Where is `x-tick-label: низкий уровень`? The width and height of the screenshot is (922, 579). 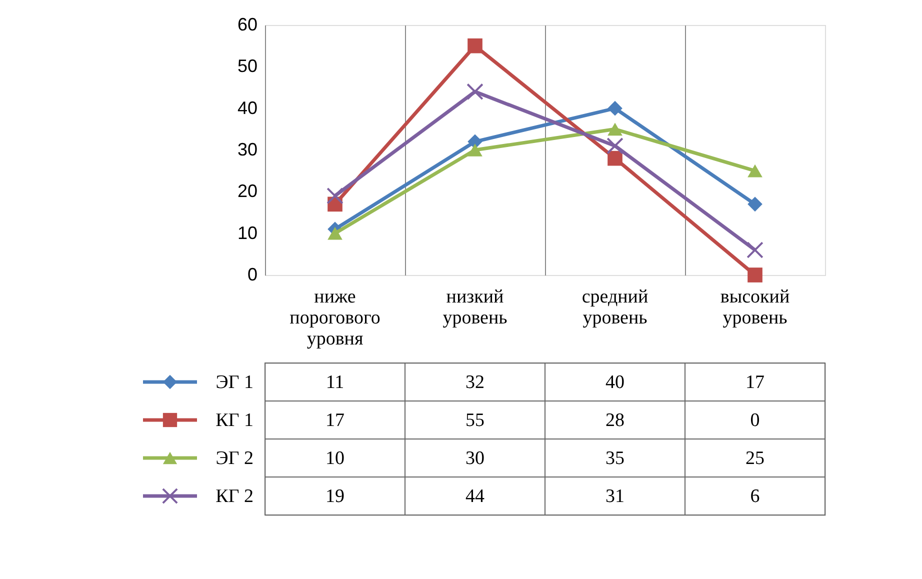 x-tick-label: низкий уровень is located at coordinates (475, 307).